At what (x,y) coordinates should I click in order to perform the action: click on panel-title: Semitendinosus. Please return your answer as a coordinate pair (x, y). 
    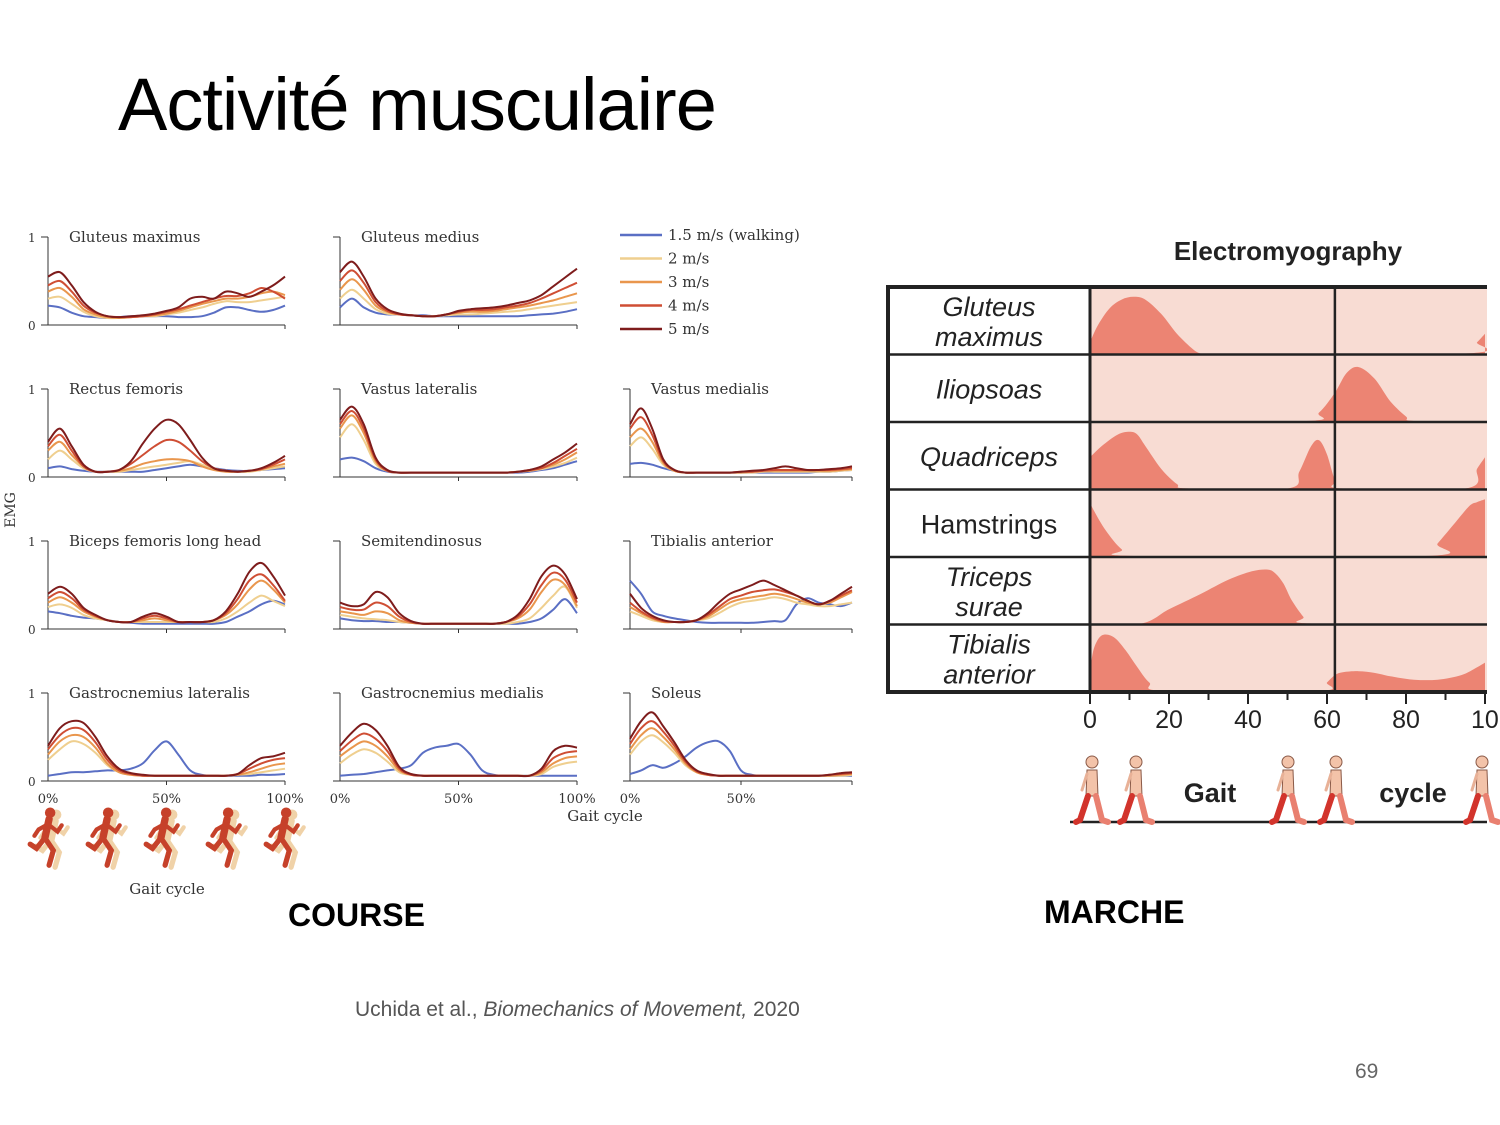
    Looking at the image, I should click on (421, 541).